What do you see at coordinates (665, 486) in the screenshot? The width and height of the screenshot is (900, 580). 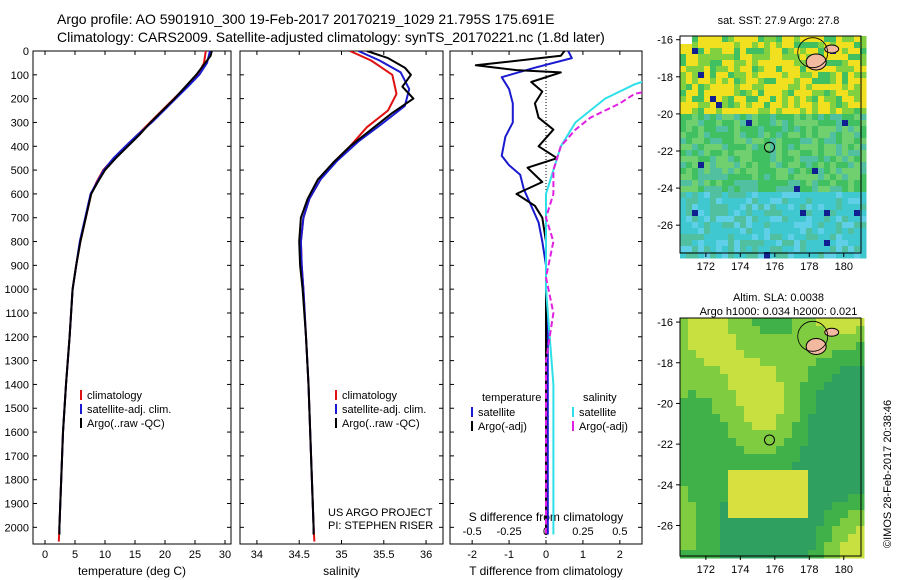 I see `y-tick-label: -24` at bounding box center [665, 486].